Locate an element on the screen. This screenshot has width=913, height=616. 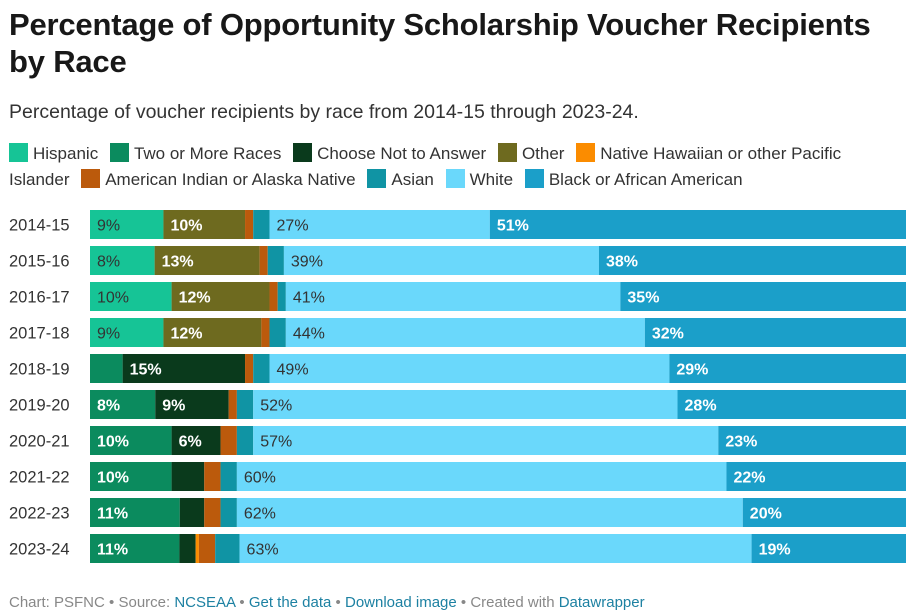
data-label: 63% is located at coordinates (263, 550).